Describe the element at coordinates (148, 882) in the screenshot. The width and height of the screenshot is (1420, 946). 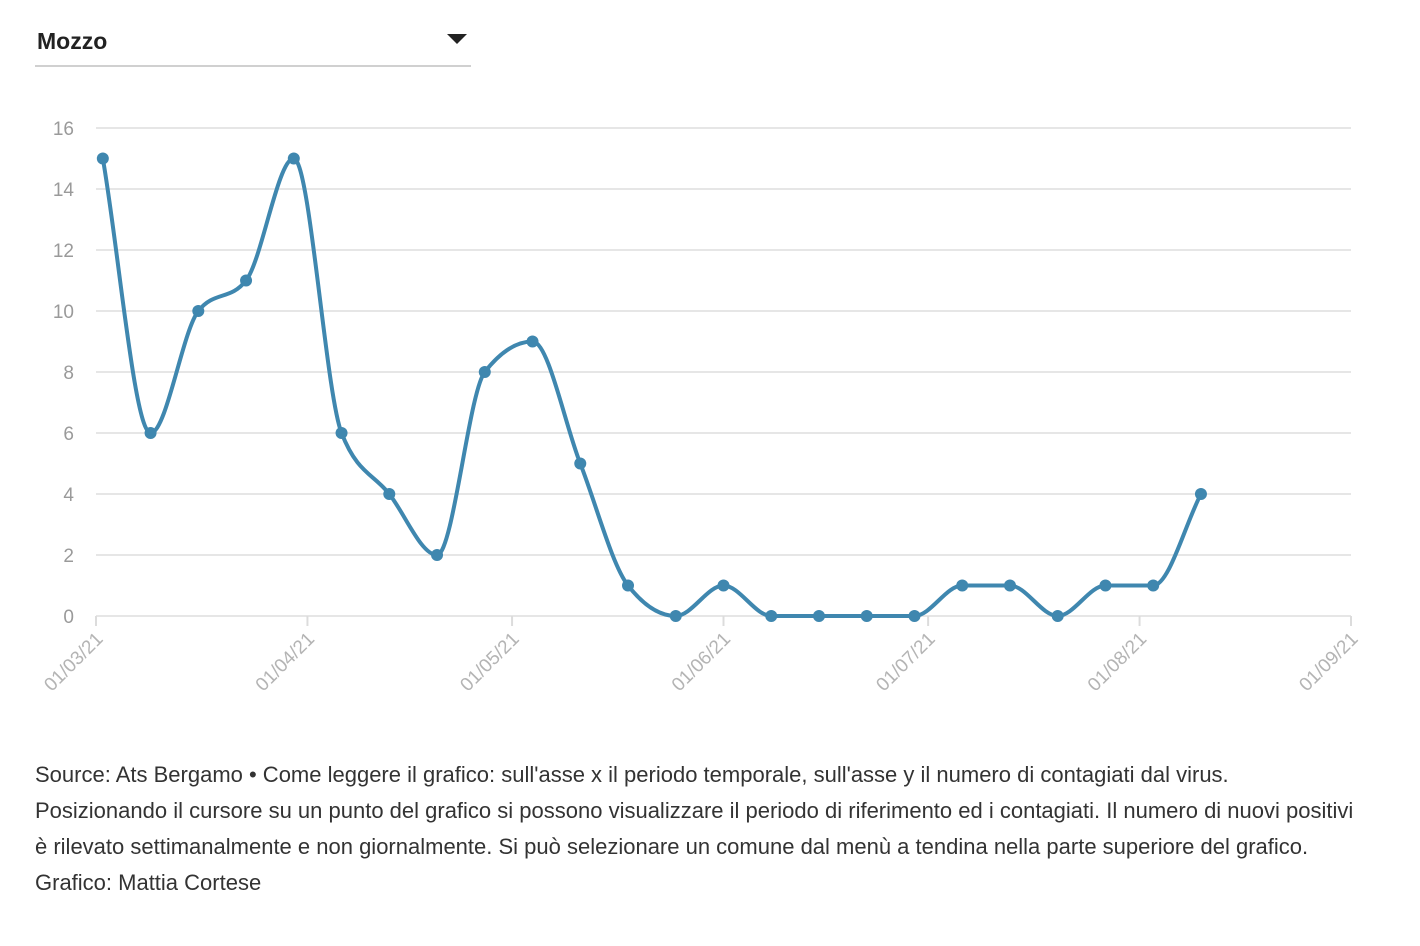
I see `caption-credit: Grafico: Mattia Cortese` at that location.